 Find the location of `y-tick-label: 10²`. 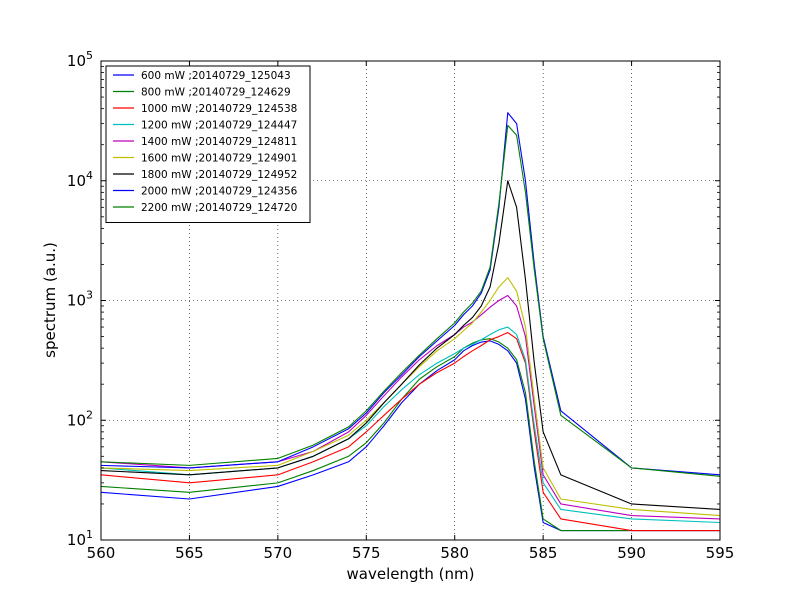

y-tick-label: 10² is located at coordinates (80, 418).